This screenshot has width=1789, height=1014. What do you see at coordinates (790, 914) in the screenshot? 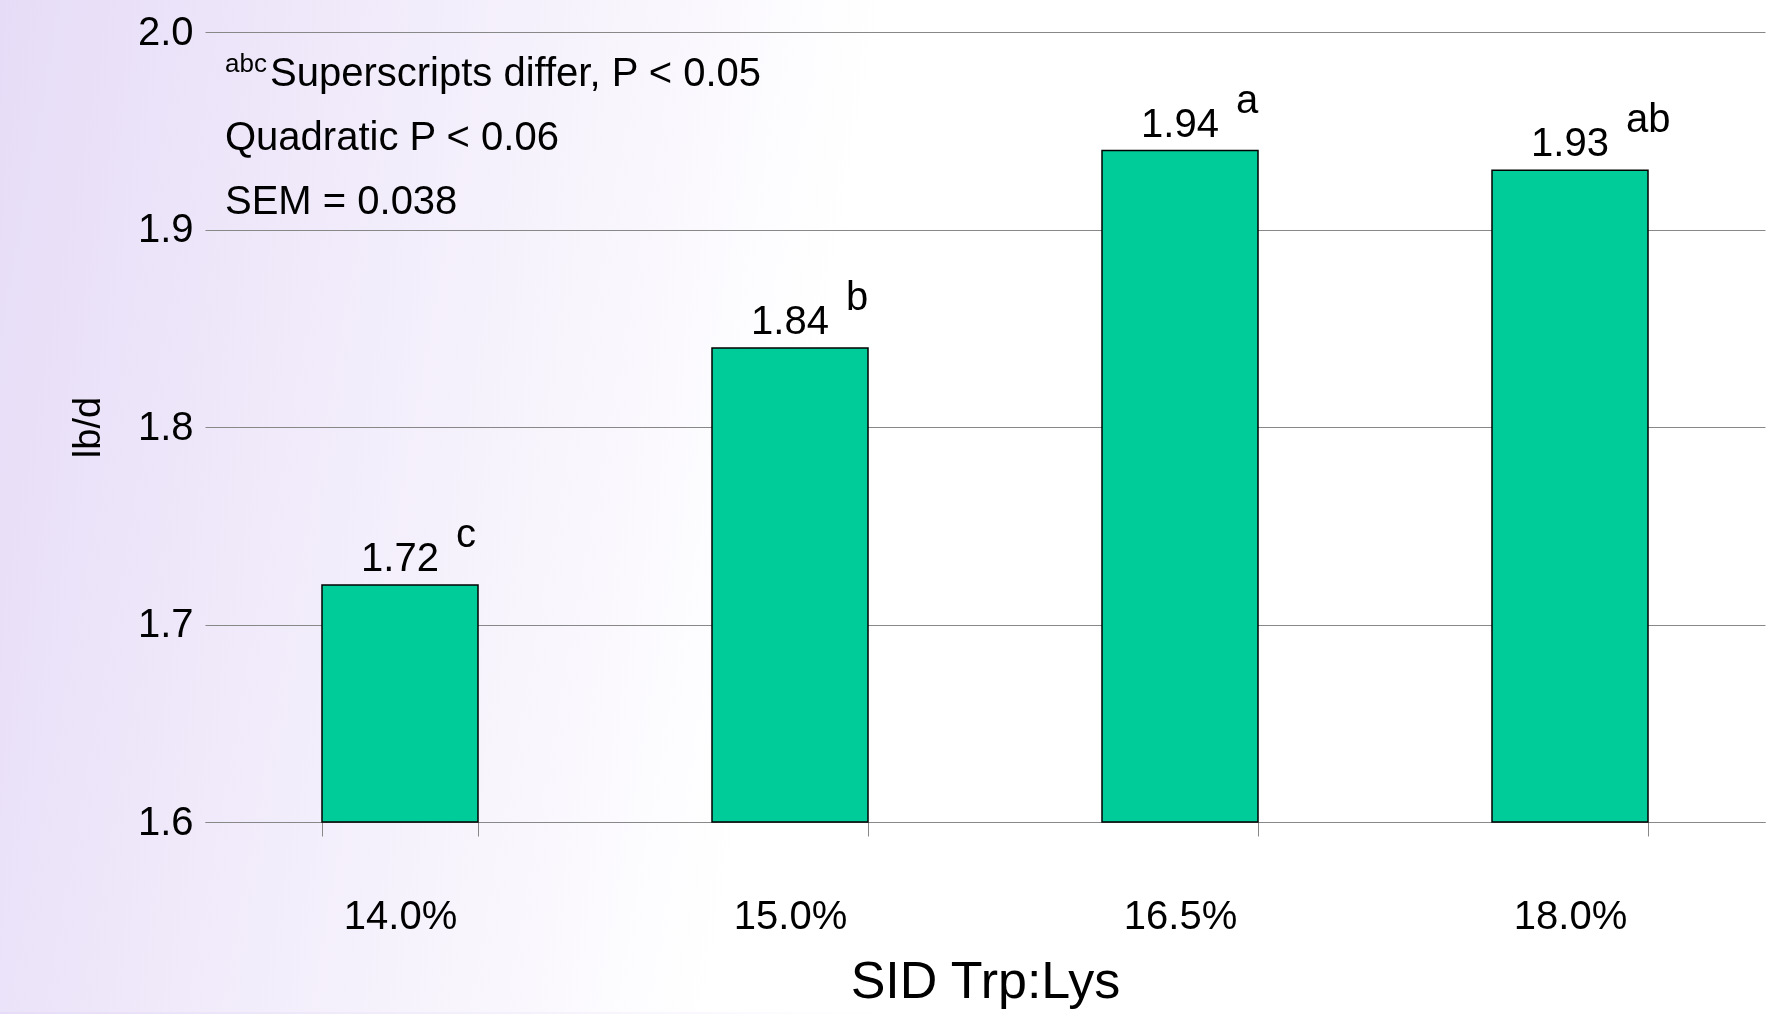
I see `x-tick-label: 15.0%` at bounding box center [790, 914].